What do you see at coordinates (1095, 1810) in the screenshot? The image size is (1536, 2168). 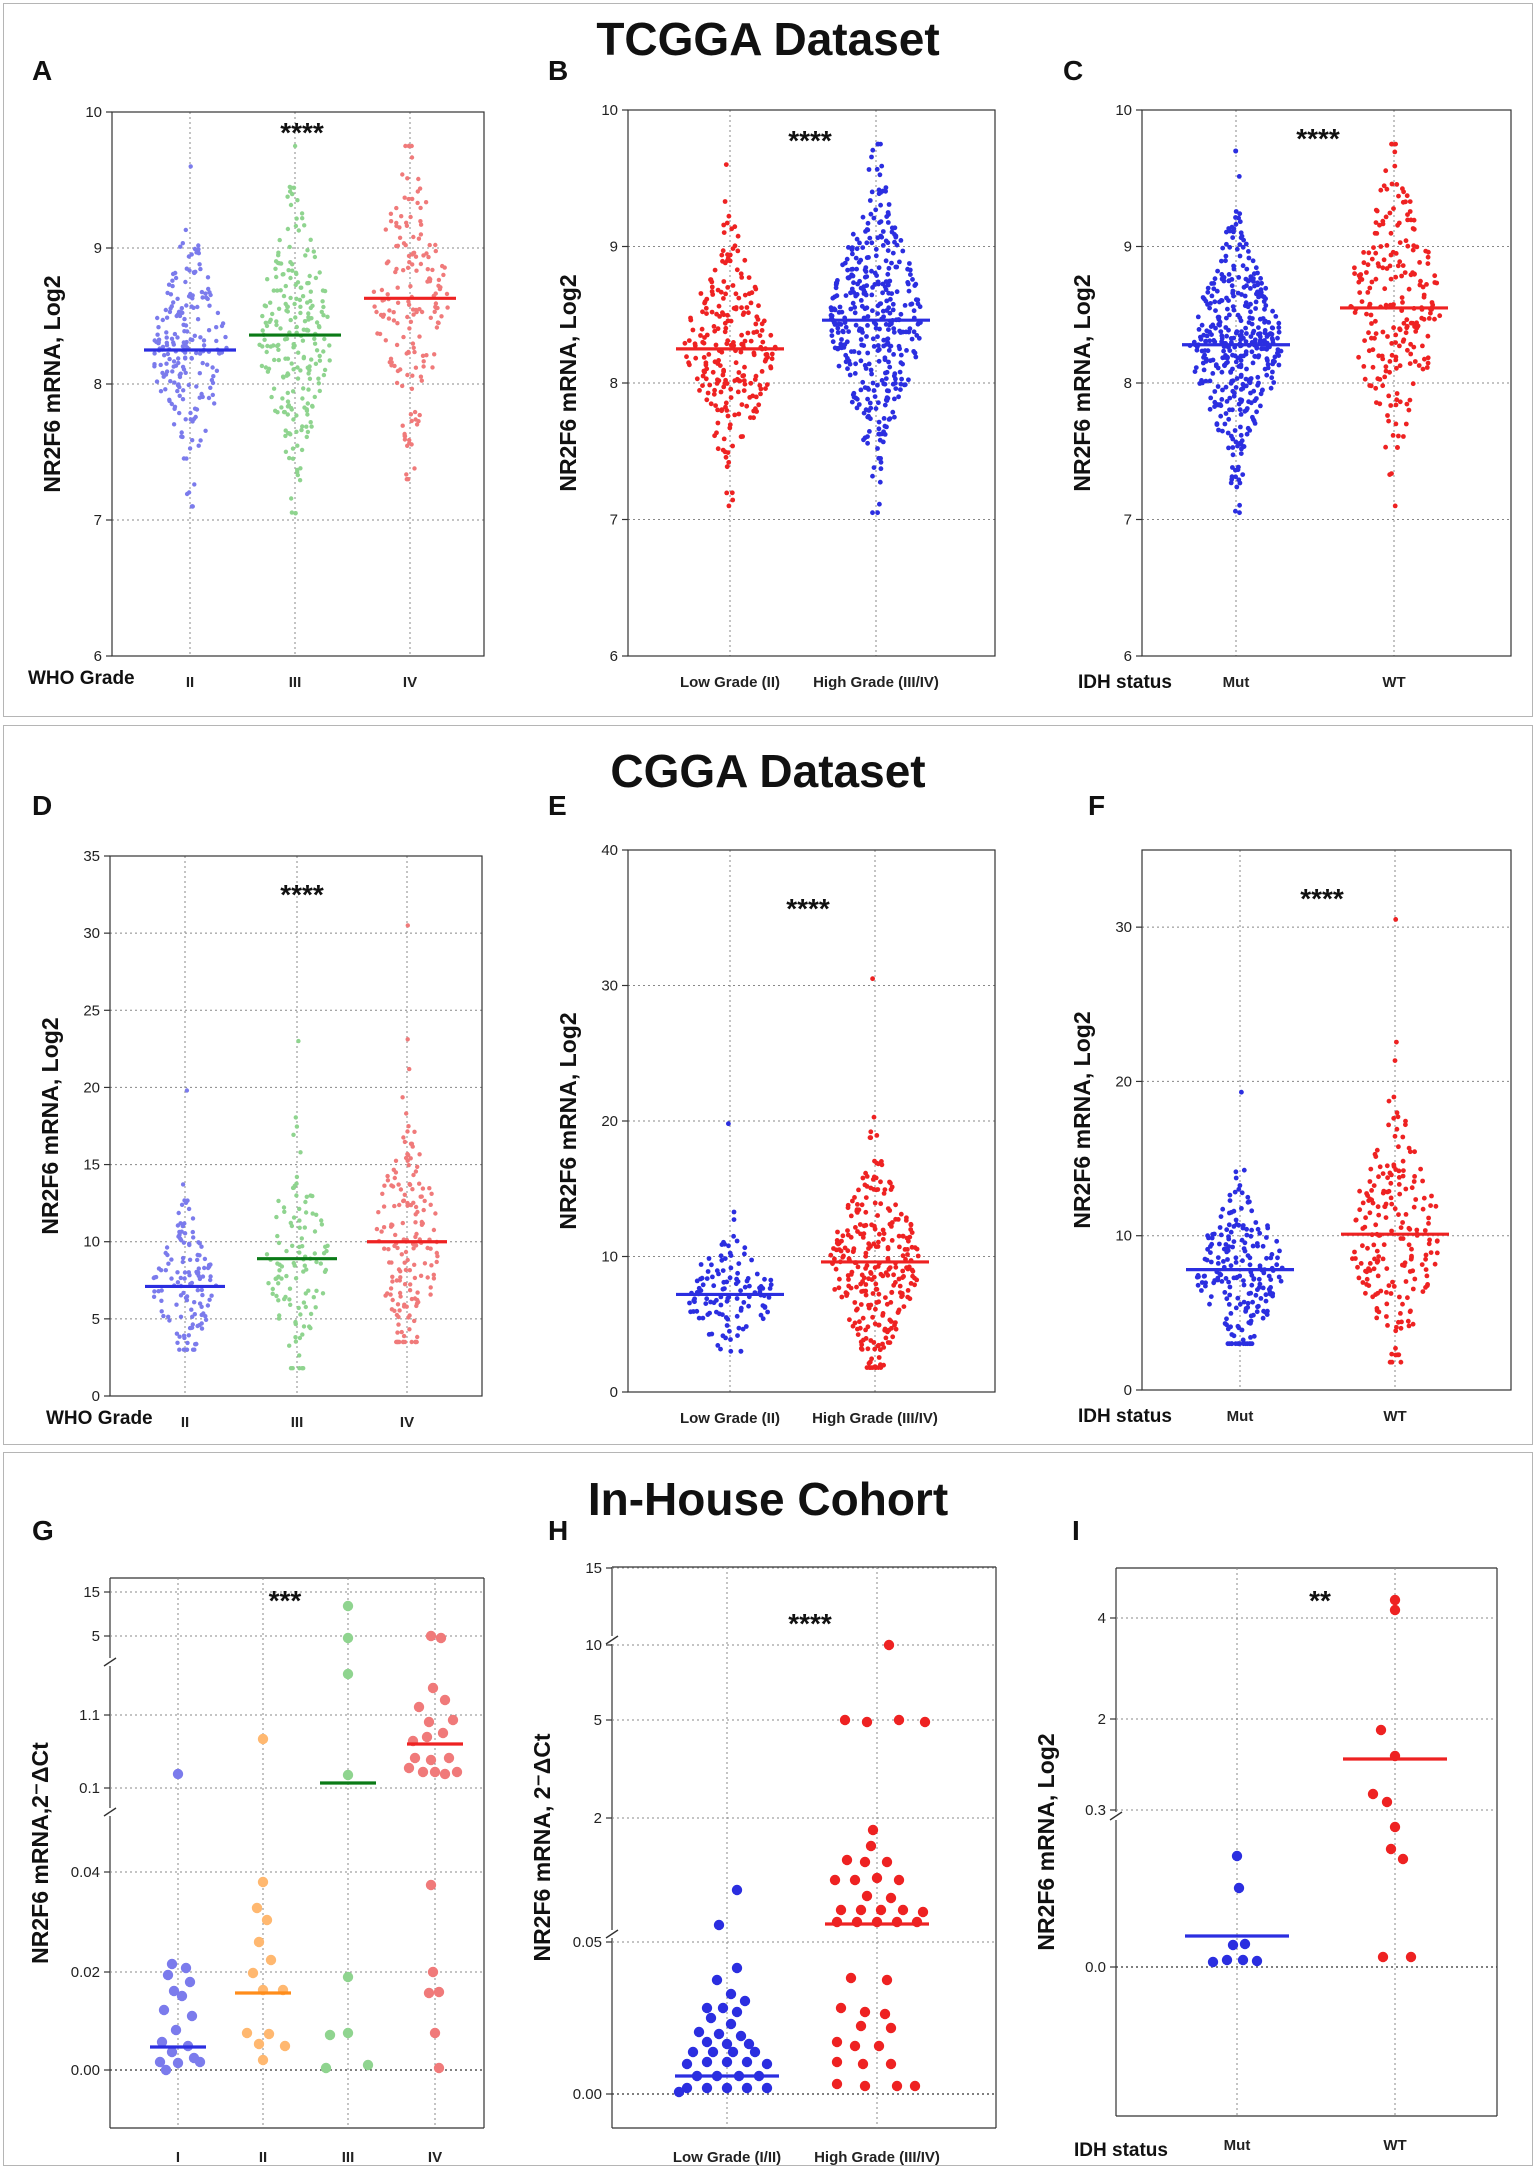 I see `y-tick-label: 0.3` at bounding box center [1095, 1810].